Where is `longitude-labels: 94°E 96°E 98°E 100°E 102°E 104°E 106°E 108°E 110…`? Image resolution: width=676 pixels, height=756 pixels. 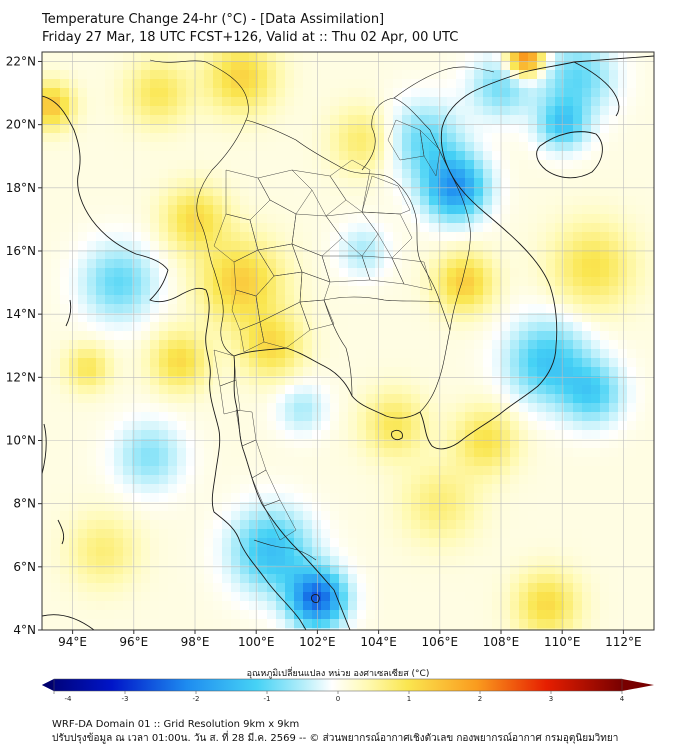
longitude-labels: 94°E 96°E 98°E 100°E 102°E 104°E 106°E 108°E 110… is located at coordinates (350, 639).